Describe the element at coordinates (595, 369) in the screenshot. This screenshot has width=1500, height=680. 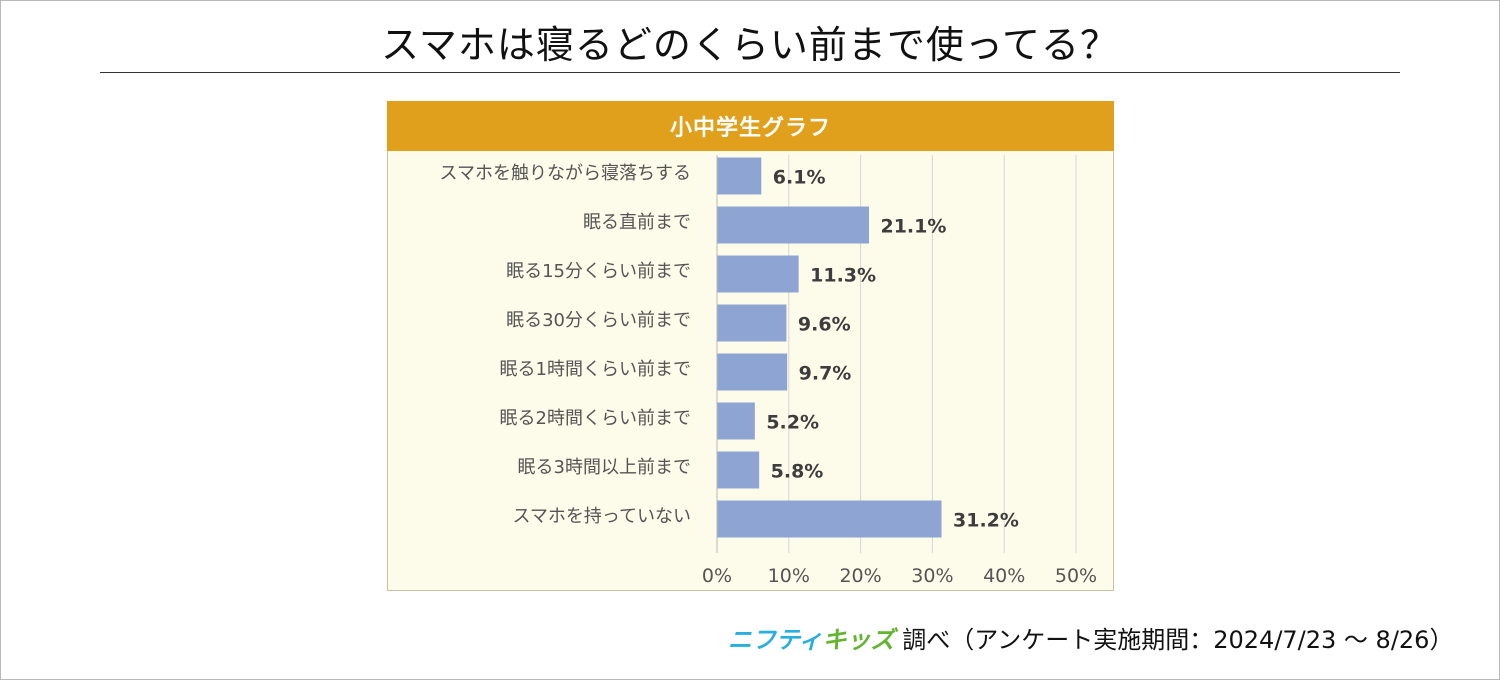
I see `category-label: 眠る1時間くらい前まで` at that location.